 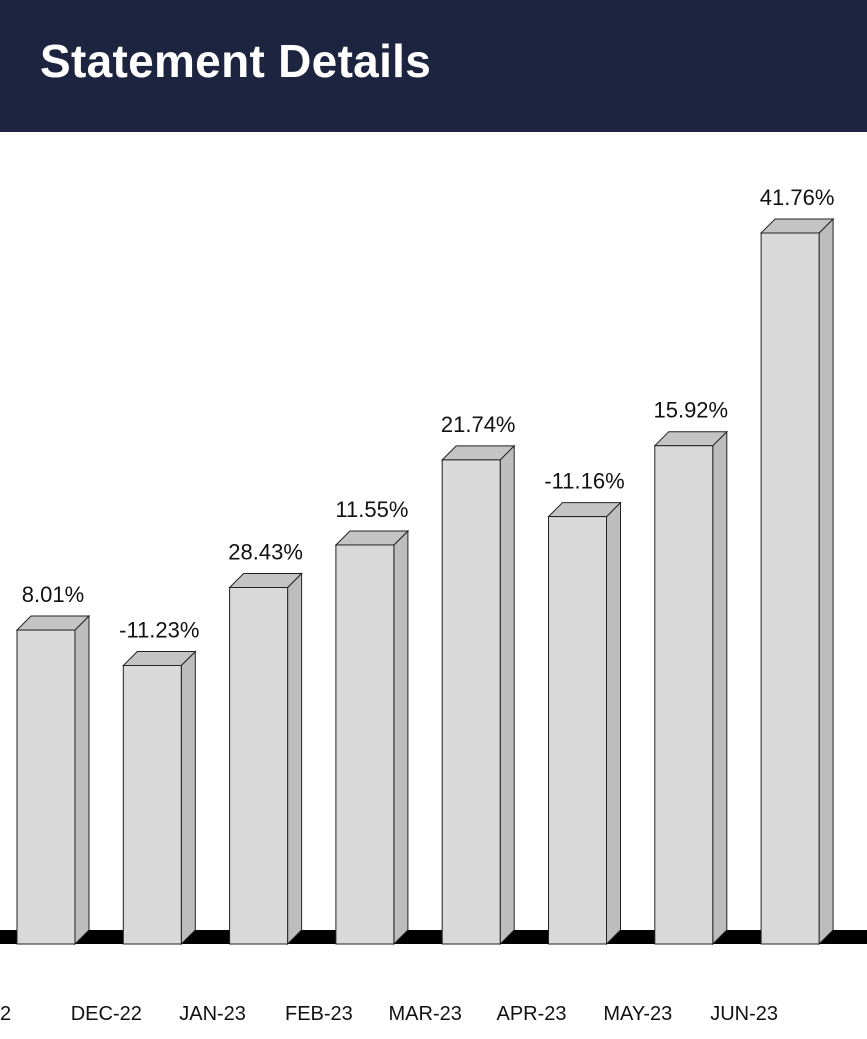 I want to click on app-header: Statement Details, so click(x=433, y=66).